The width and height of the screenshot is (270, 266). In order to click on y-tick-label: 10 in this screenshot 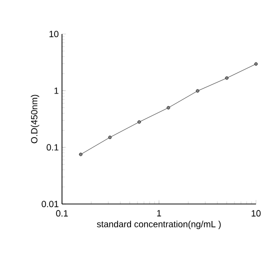, I will do `click(54, 34)`.